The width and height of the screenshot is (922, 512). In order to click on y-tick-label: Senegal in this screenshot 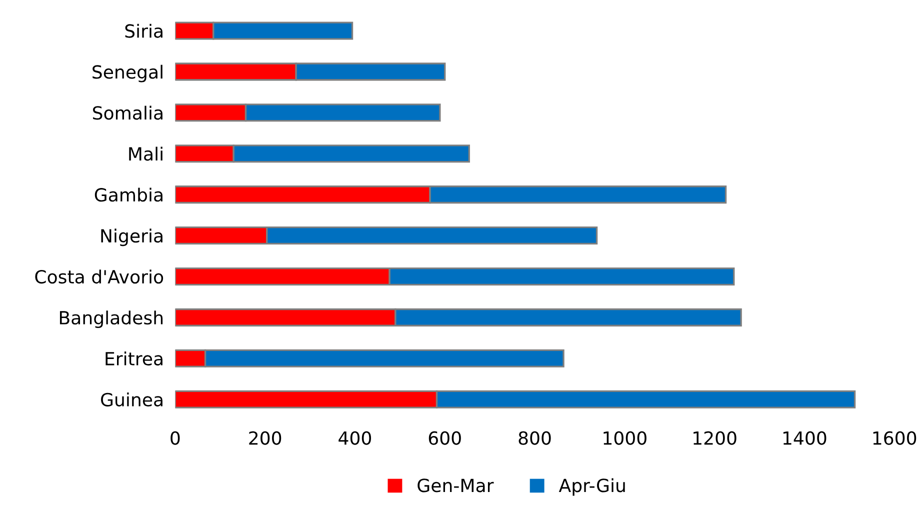, I will do `click(127, 73)`.